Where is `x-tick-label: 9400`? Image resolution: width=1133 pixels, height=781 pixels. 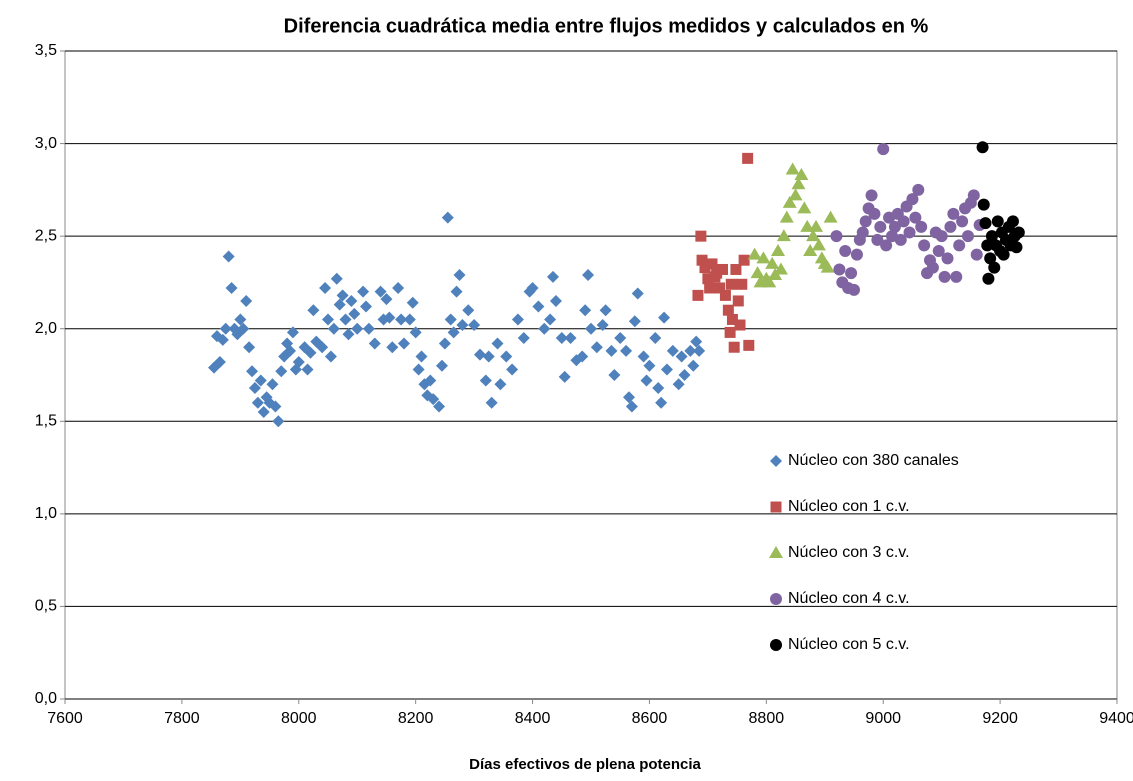
x-tick-label: 9400 is located at coordinates (1116, 718).